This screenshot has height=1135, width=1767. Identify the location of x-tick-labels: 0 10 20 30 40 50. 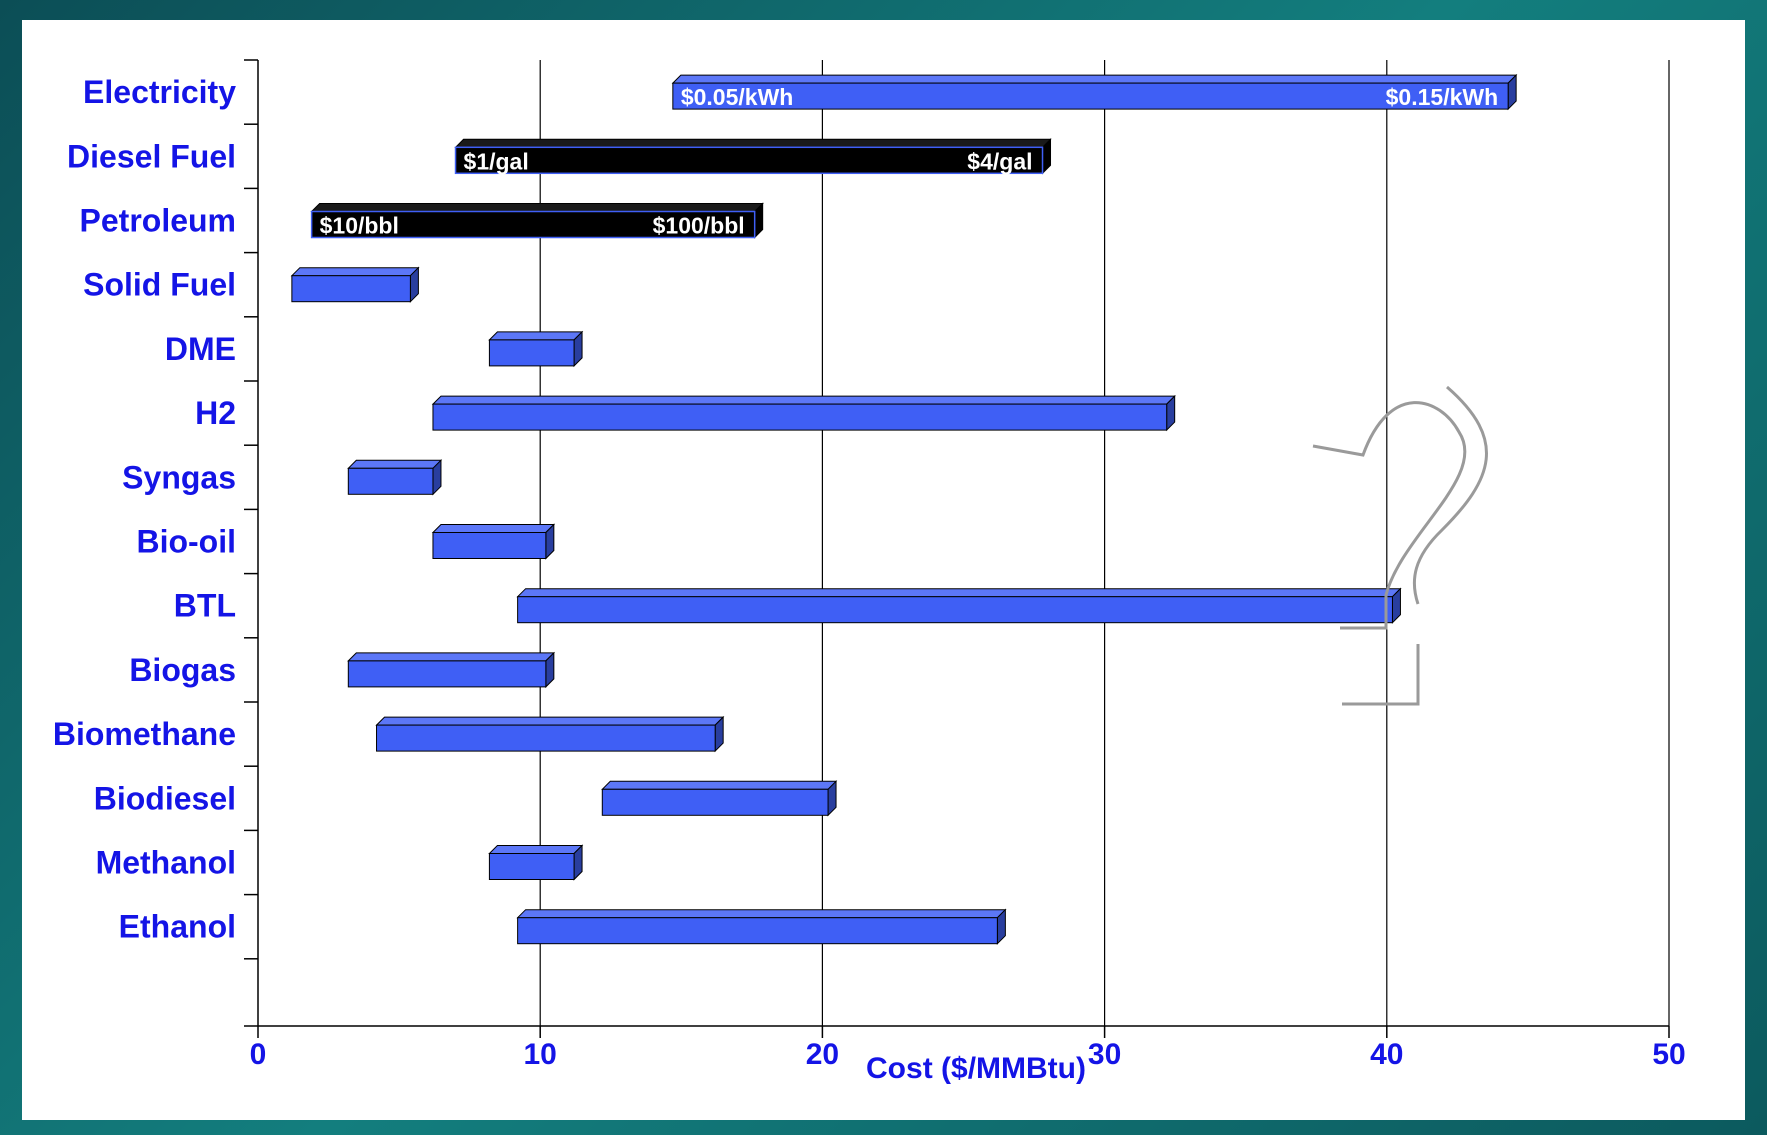
(968, 1054).